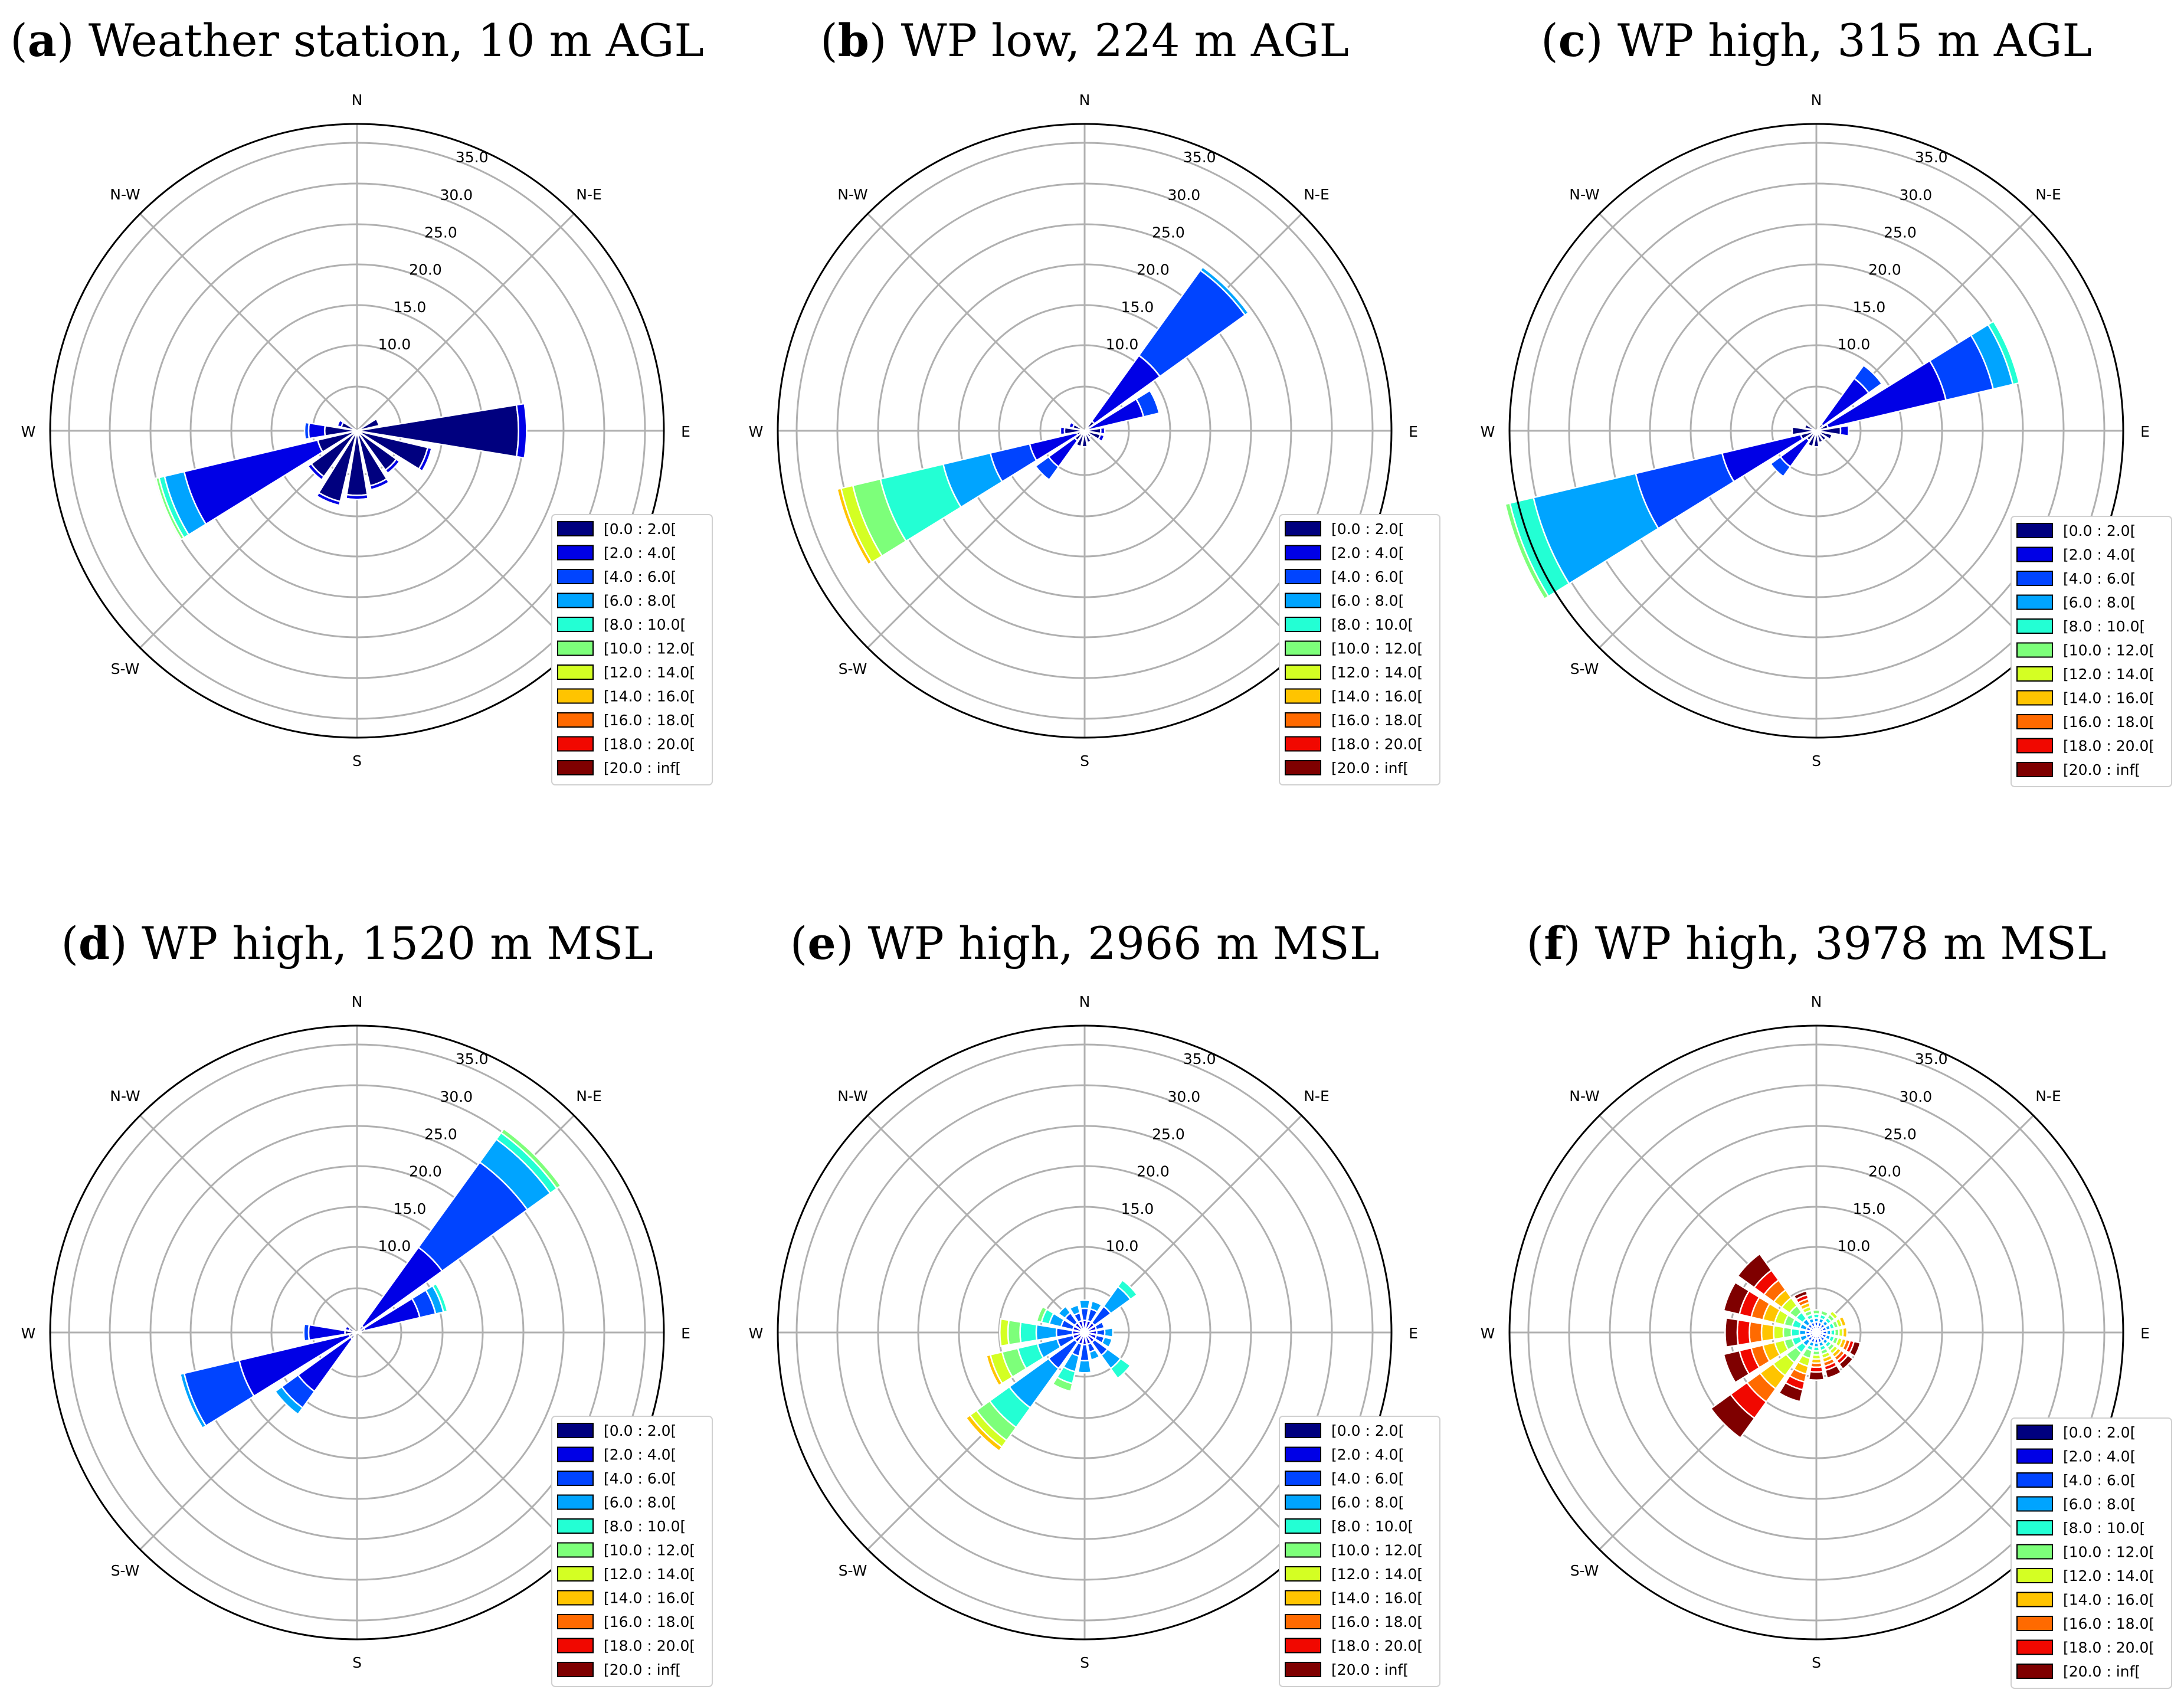 Image resolution: width=2184 pixels, height=1696 pixels. Describe the element at coordinates (799, 943) in the screenshot. I see `title-open-paren: (` at that location.